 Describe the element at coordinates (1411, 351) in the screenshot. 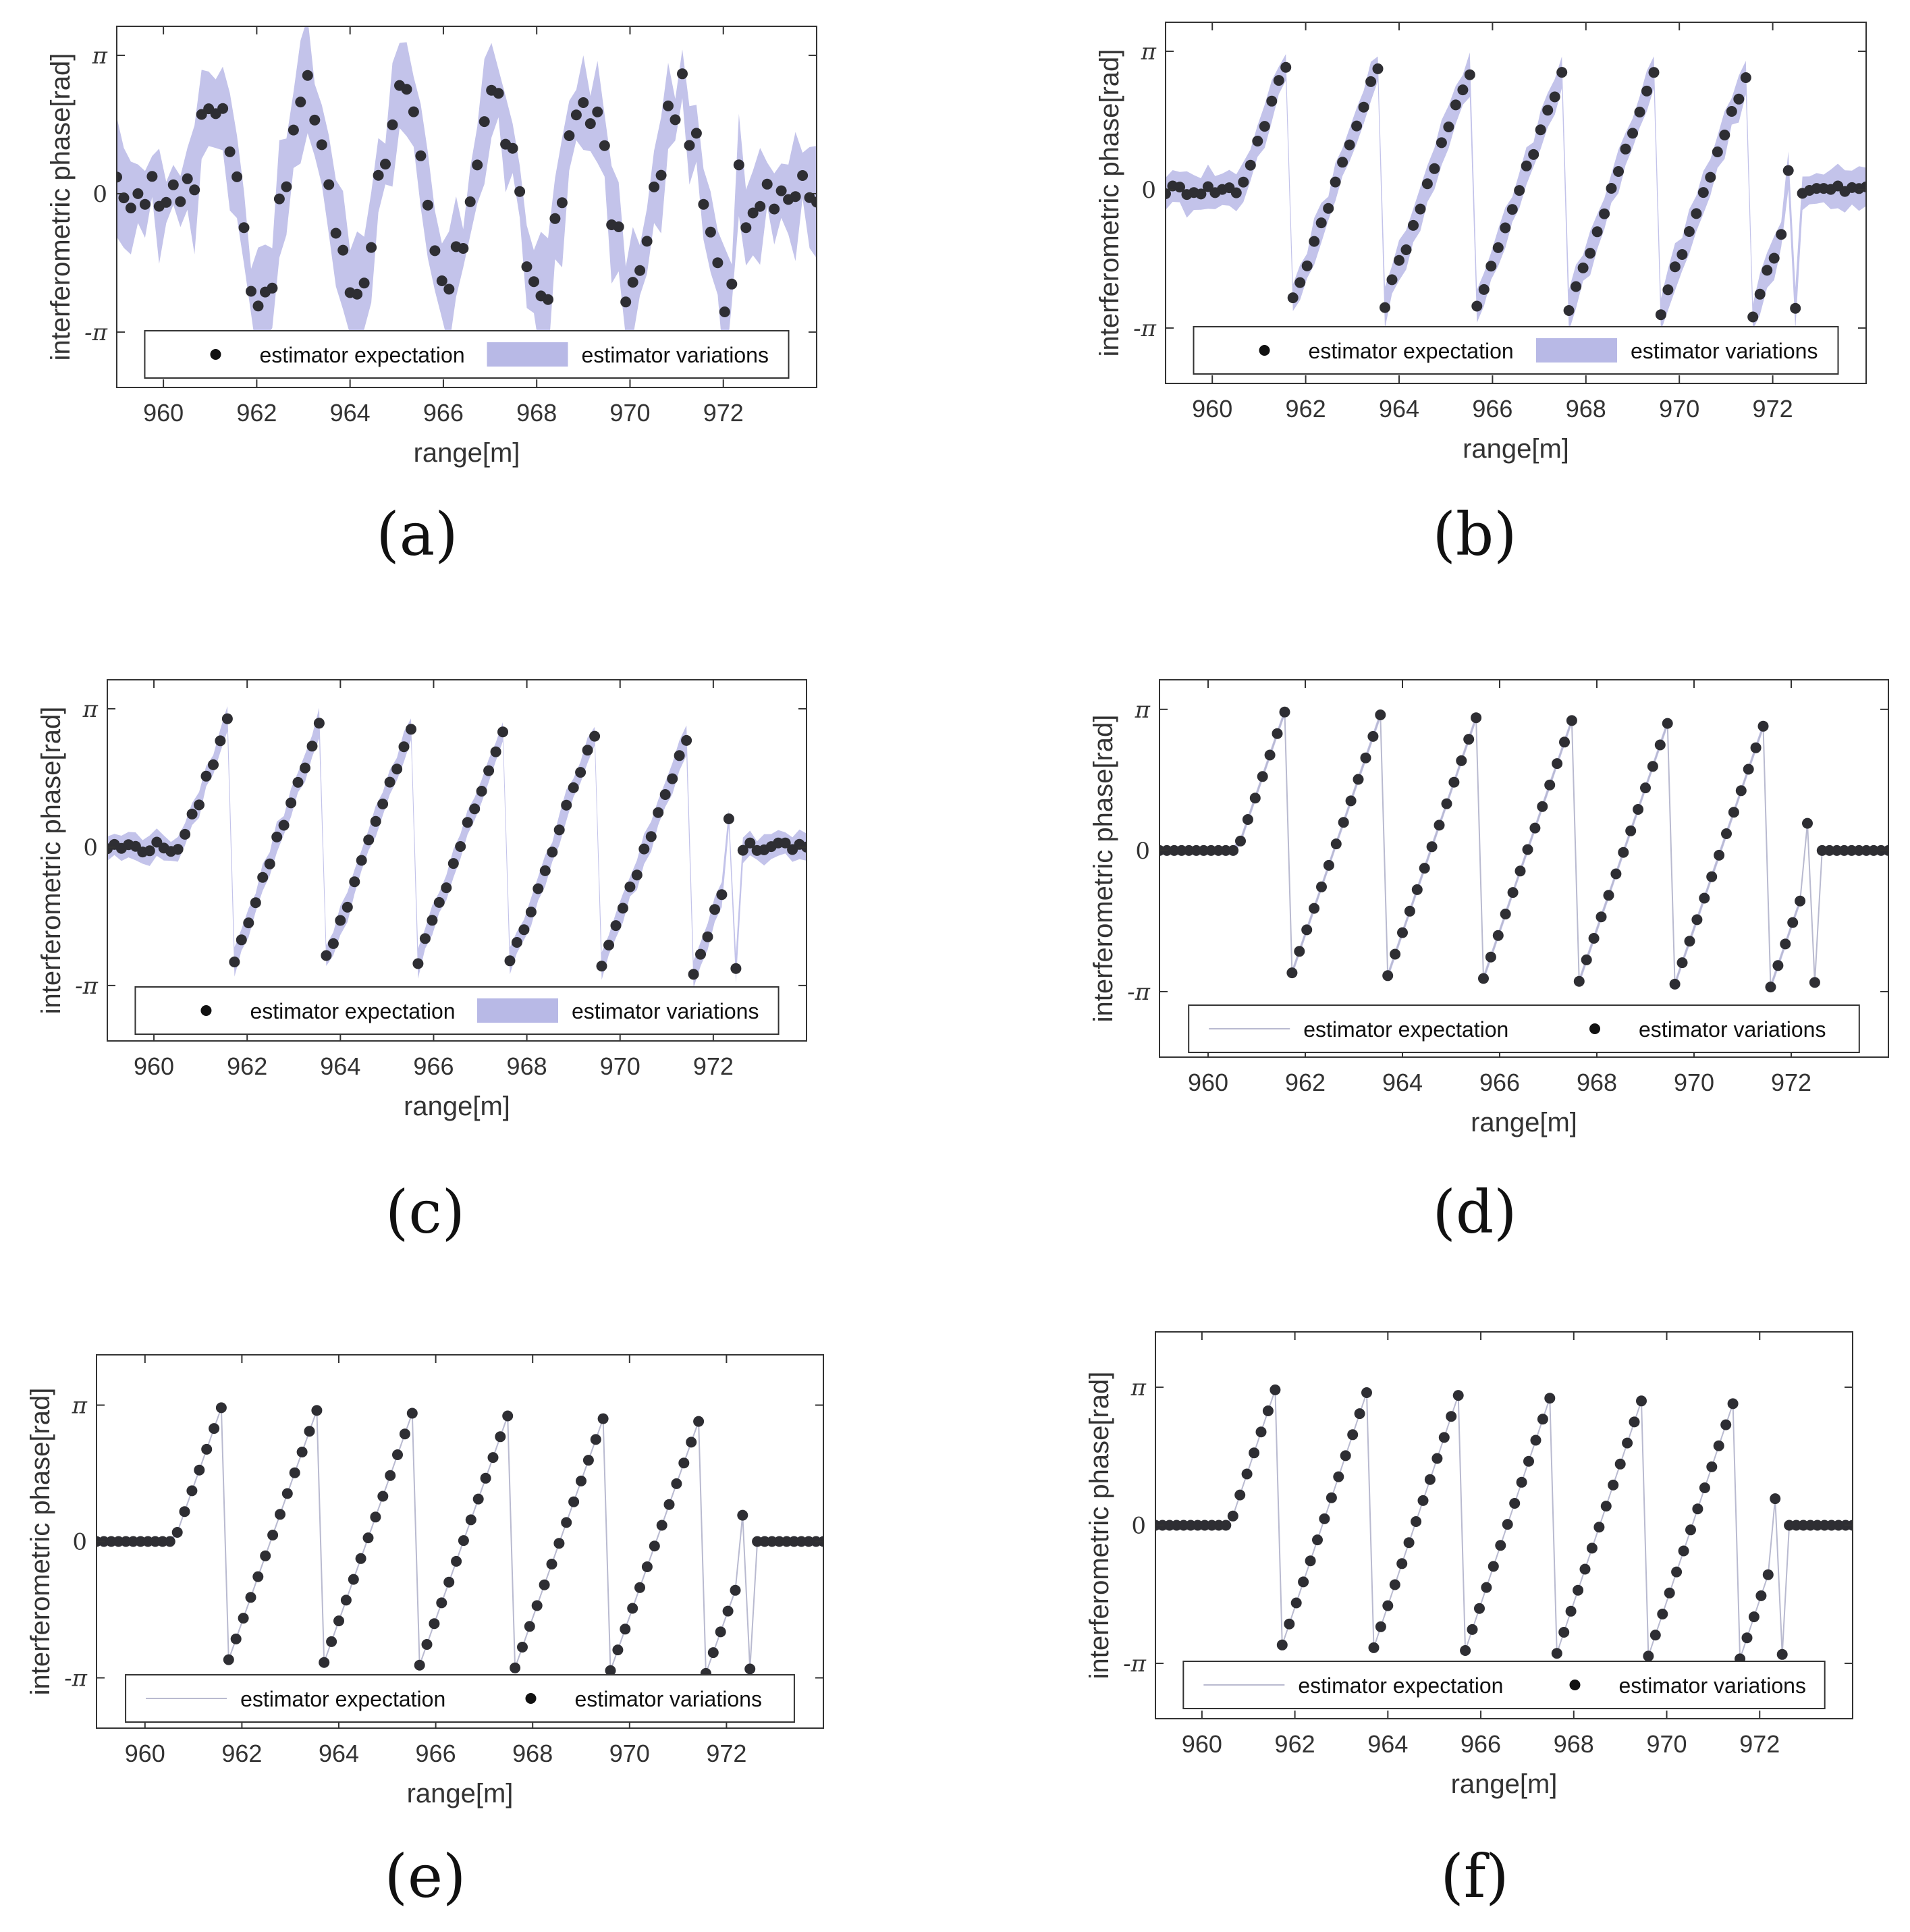

I see `legend-label: estimator expectation` at that location.